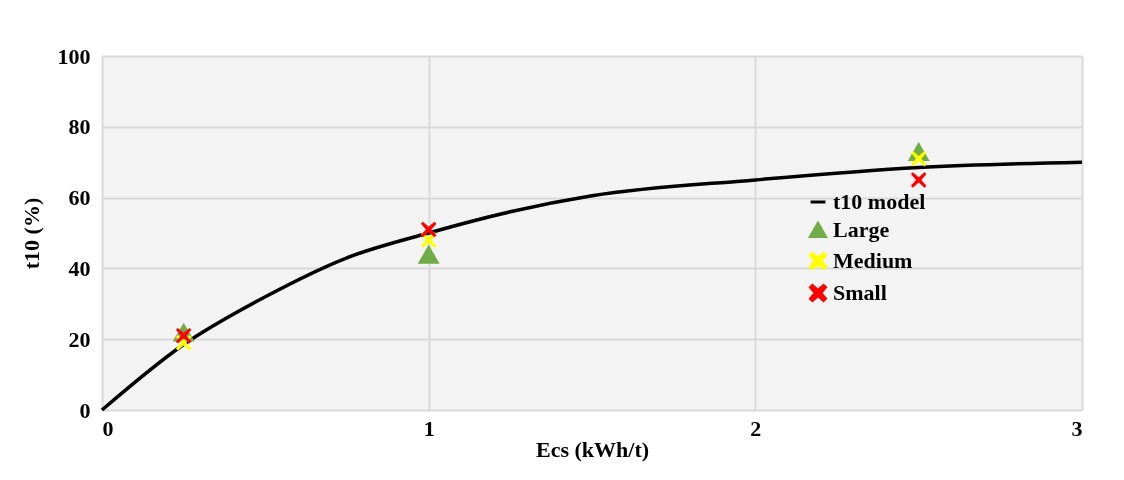 This screenshot has height=480, width=1124. I want to click on x-tick-label: 1, so click(429, 428).